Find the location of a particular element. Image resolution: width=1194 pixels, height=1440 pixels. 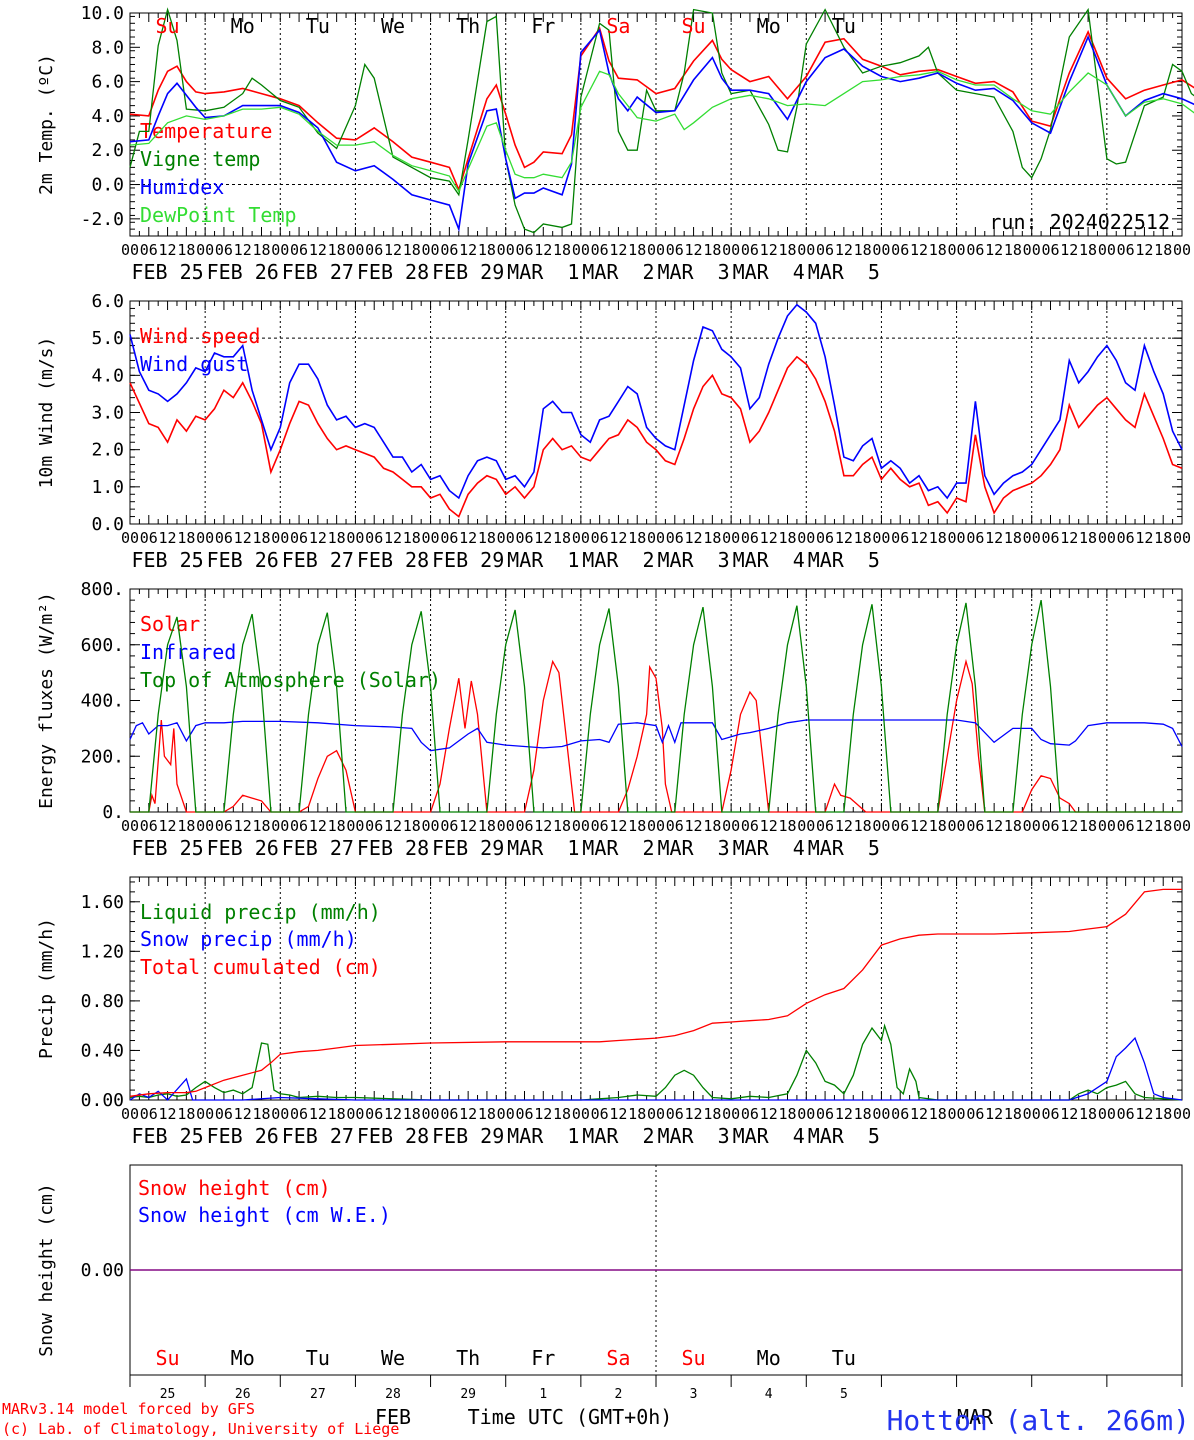

y-axis-title: 2m Temp. (ºC) is located at coordinates (46, 124).